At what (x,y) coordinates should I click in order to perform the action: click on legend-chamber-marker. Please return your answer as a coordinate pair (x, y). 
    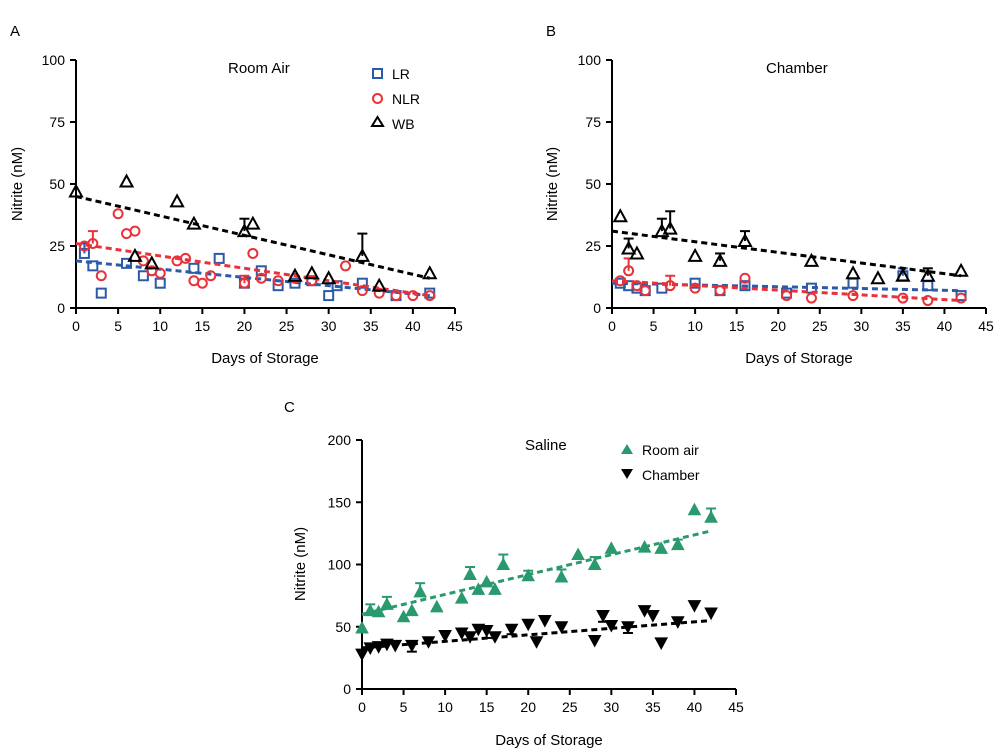
    Looking at the image, I should click on (627, 474).